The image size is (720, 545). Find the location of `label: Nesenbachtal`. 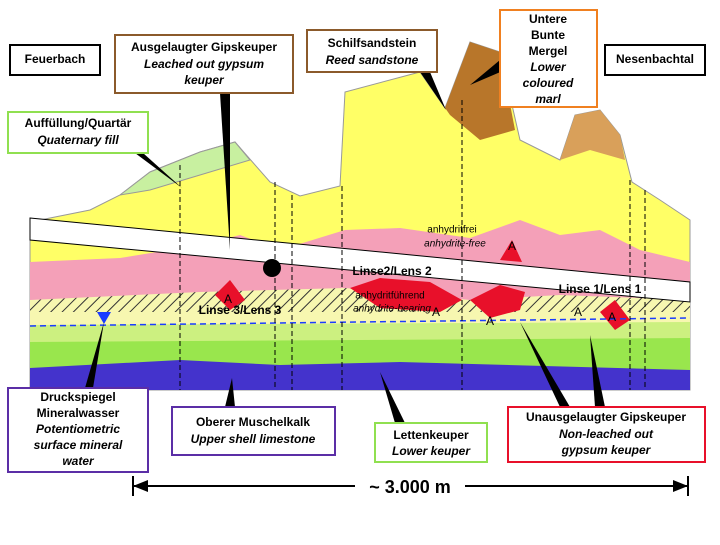

label: Nesenbachtal is located at coordinates (655, 59).